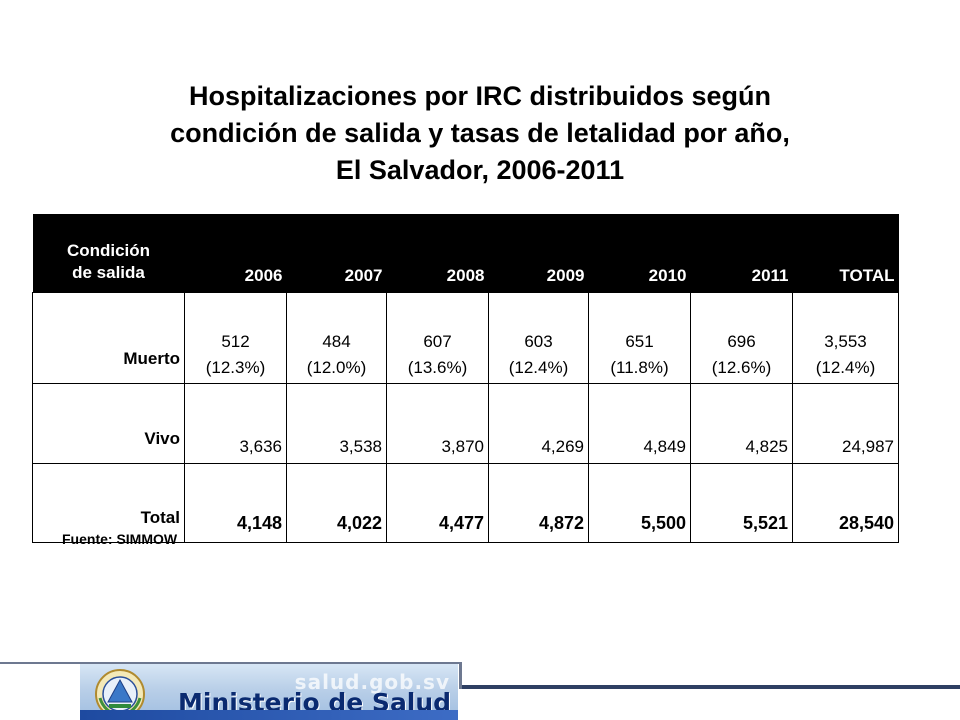 The image size is (960, 720). I want to click on header-2007: 2007, so click(336, 253).